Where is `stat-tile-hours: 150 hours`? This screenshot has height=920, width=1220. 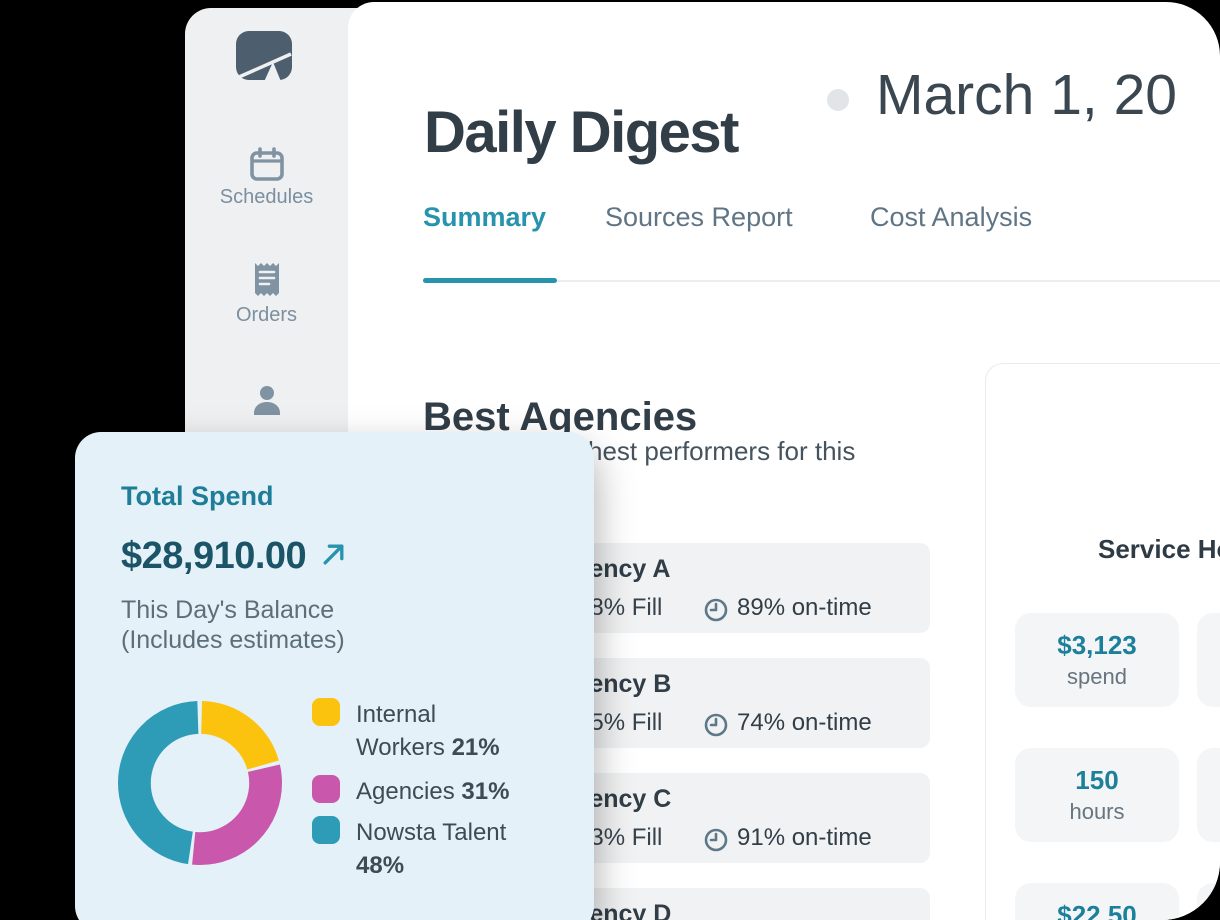 stat-tile-hours: 150 hours is located at coordinates (1097, 795).